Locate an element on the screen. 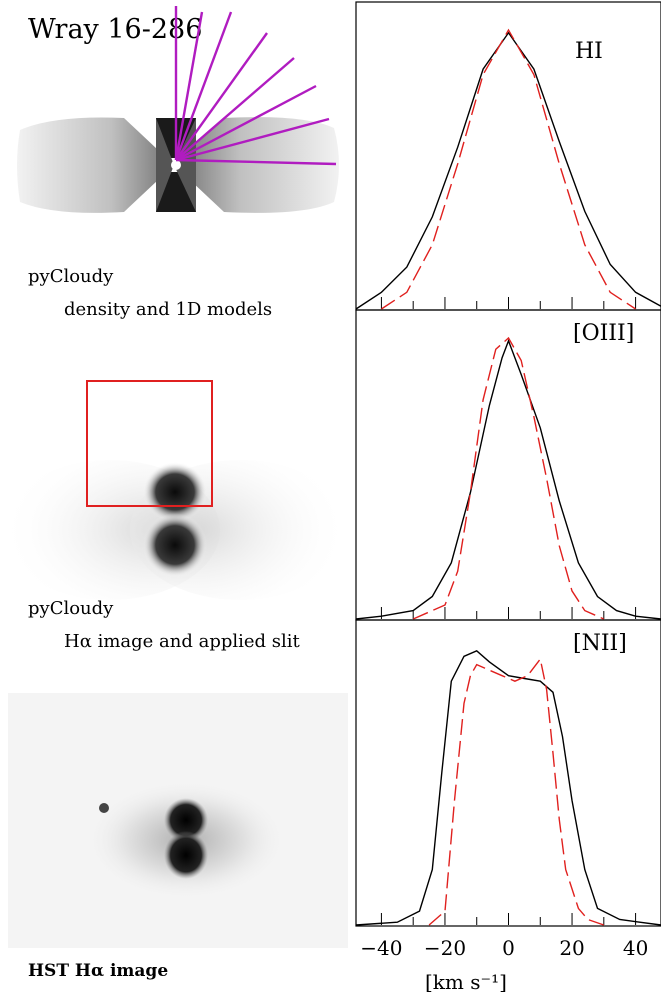 The height and width of the screenshot is (1005, 661). model-label-top: pyCloudy is located at coordinates (71, 276).